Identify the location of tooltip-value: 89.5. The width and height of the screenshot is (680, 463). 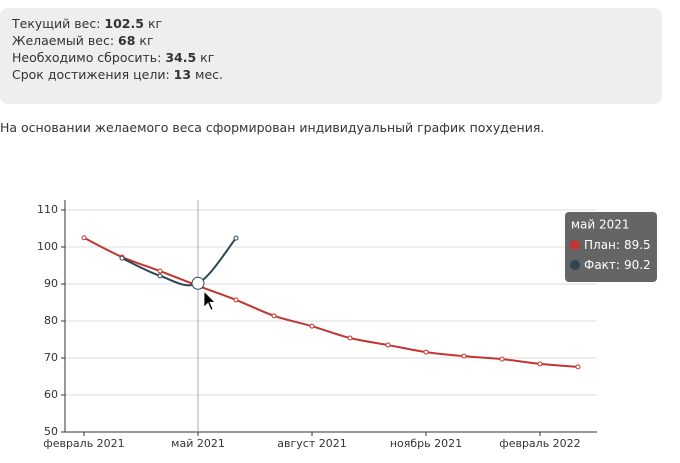
(637, 245).